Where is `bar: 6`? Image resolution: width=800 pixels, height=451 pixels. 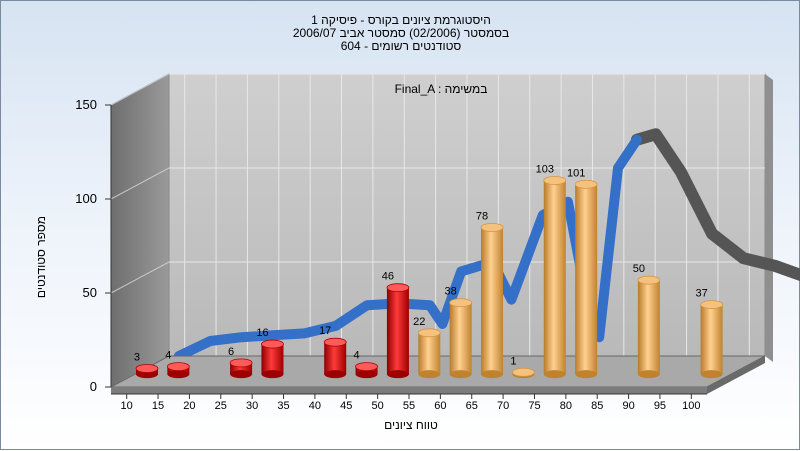
bar: 6 is located at coordinates (240, 362).